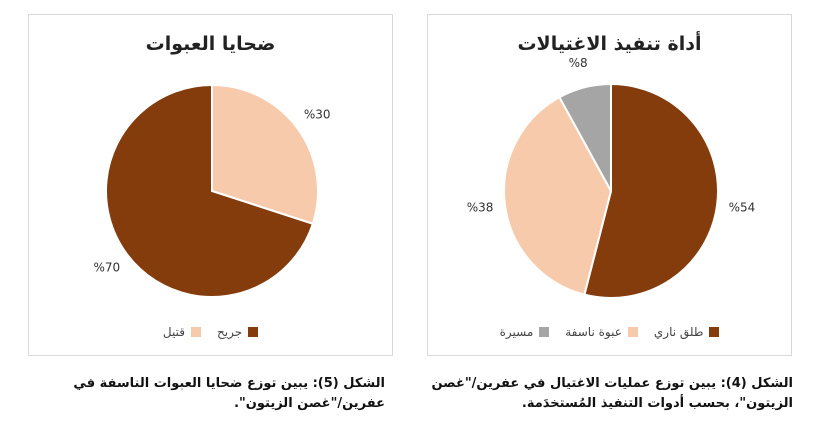 Image resolution: width=817 pixels, height=430 pixels. I want to click on pie-slice-killed, so click(265, 154).